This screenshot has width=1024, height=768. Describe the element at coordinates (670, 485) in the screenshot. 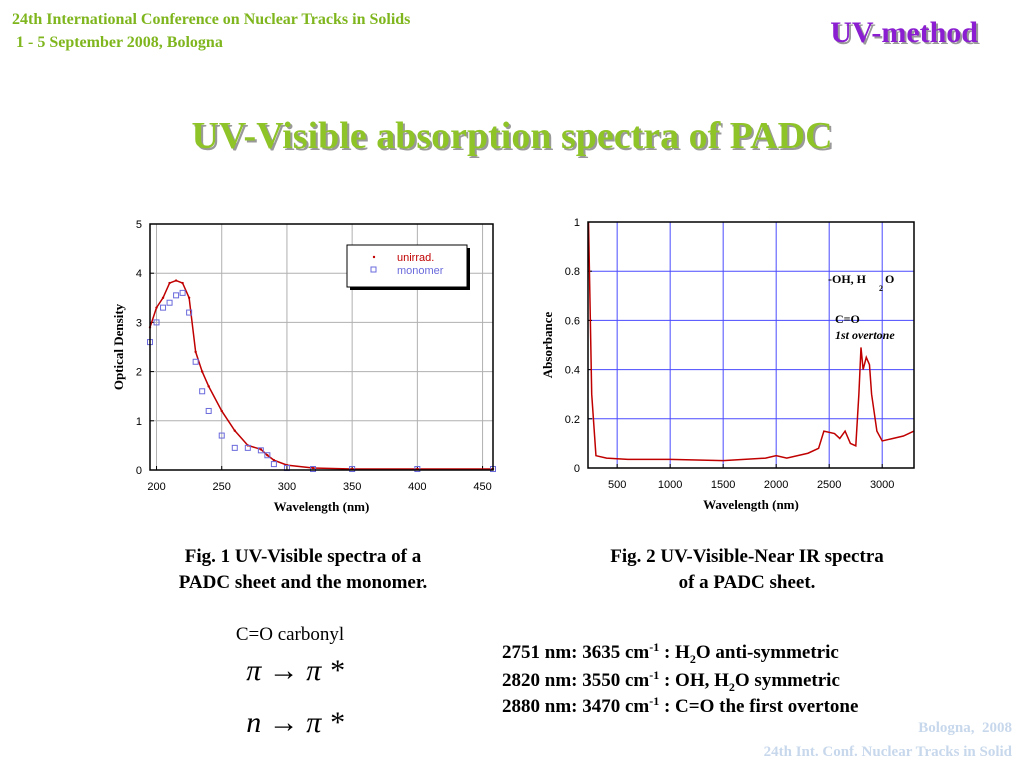

I see `x-tick-label: 1000` at that location.